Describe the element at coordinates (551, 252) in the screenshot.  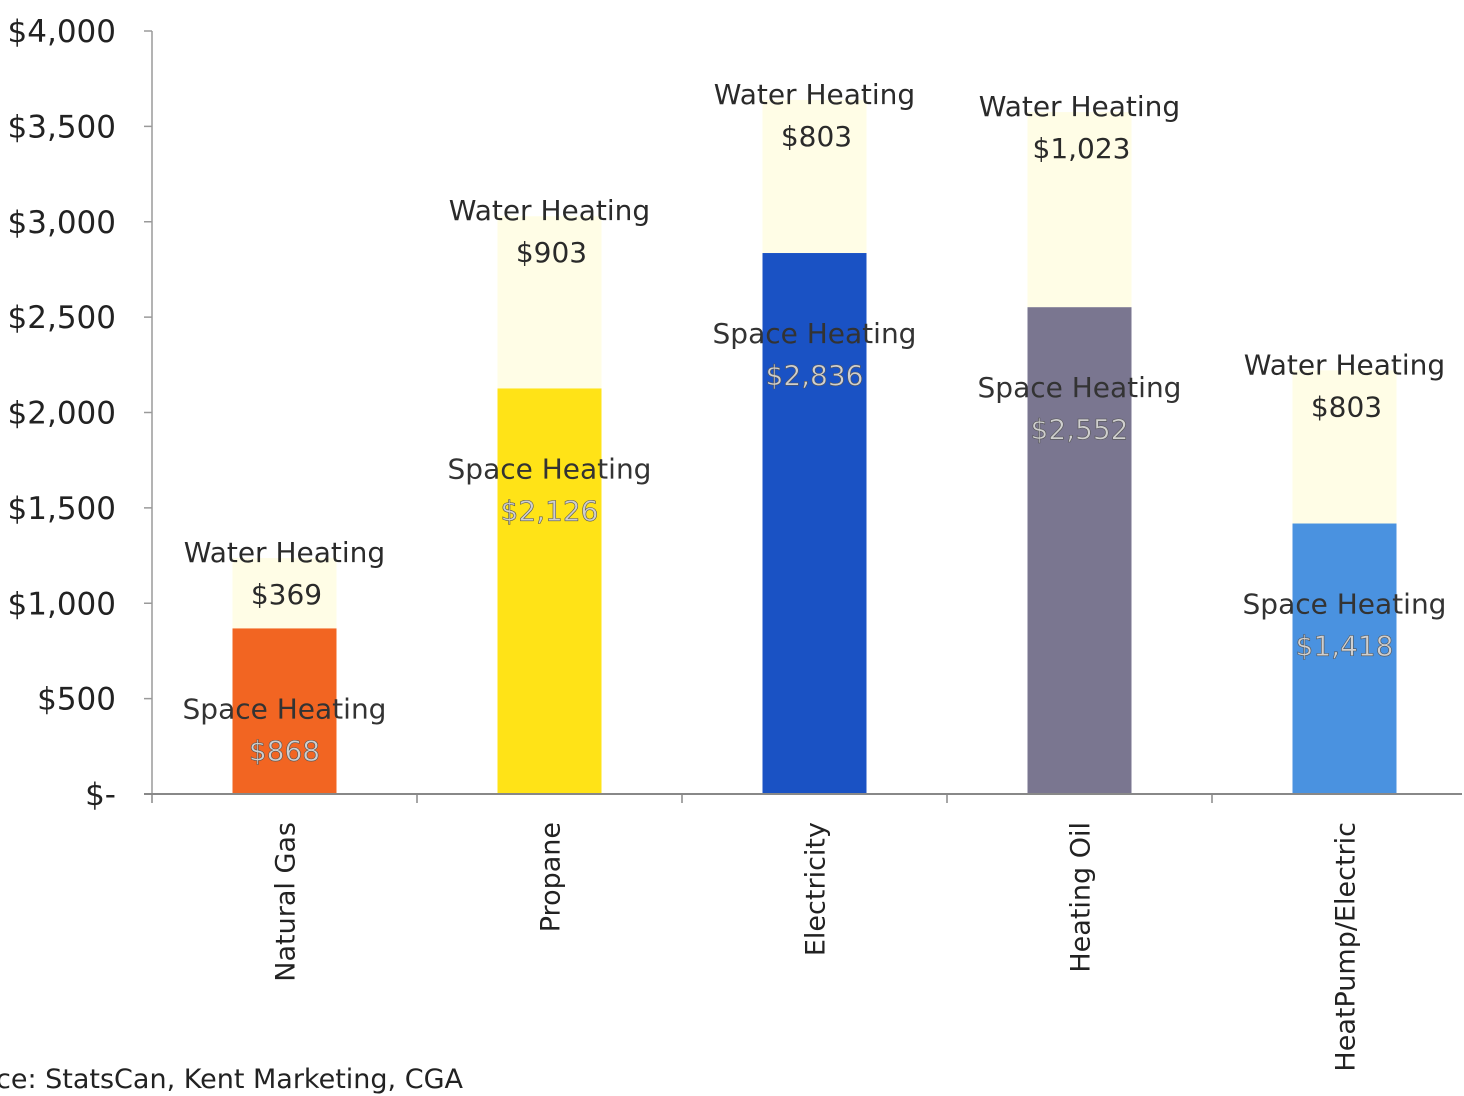
I see `value-water-heating: $903` at that location.